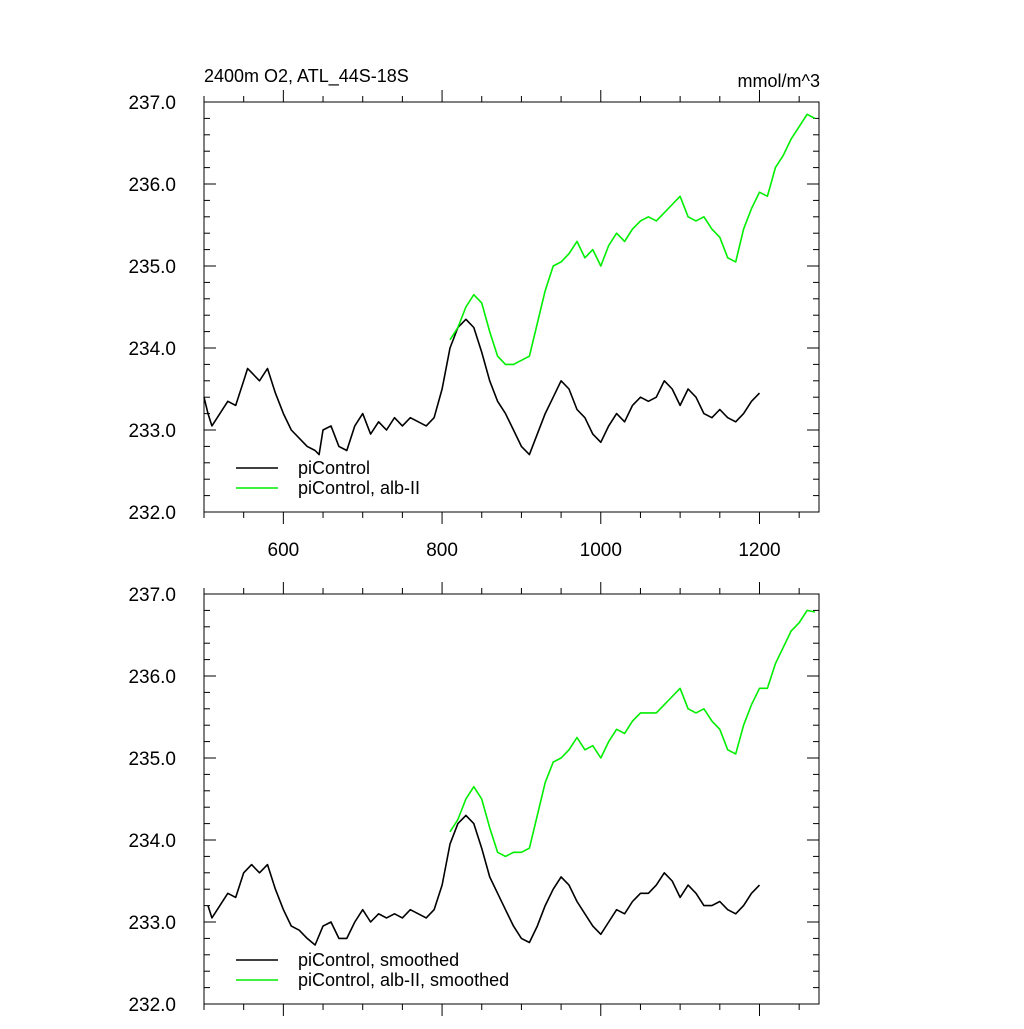  I want to click on legend-label: piControl, smoothed, so click(378, 960).